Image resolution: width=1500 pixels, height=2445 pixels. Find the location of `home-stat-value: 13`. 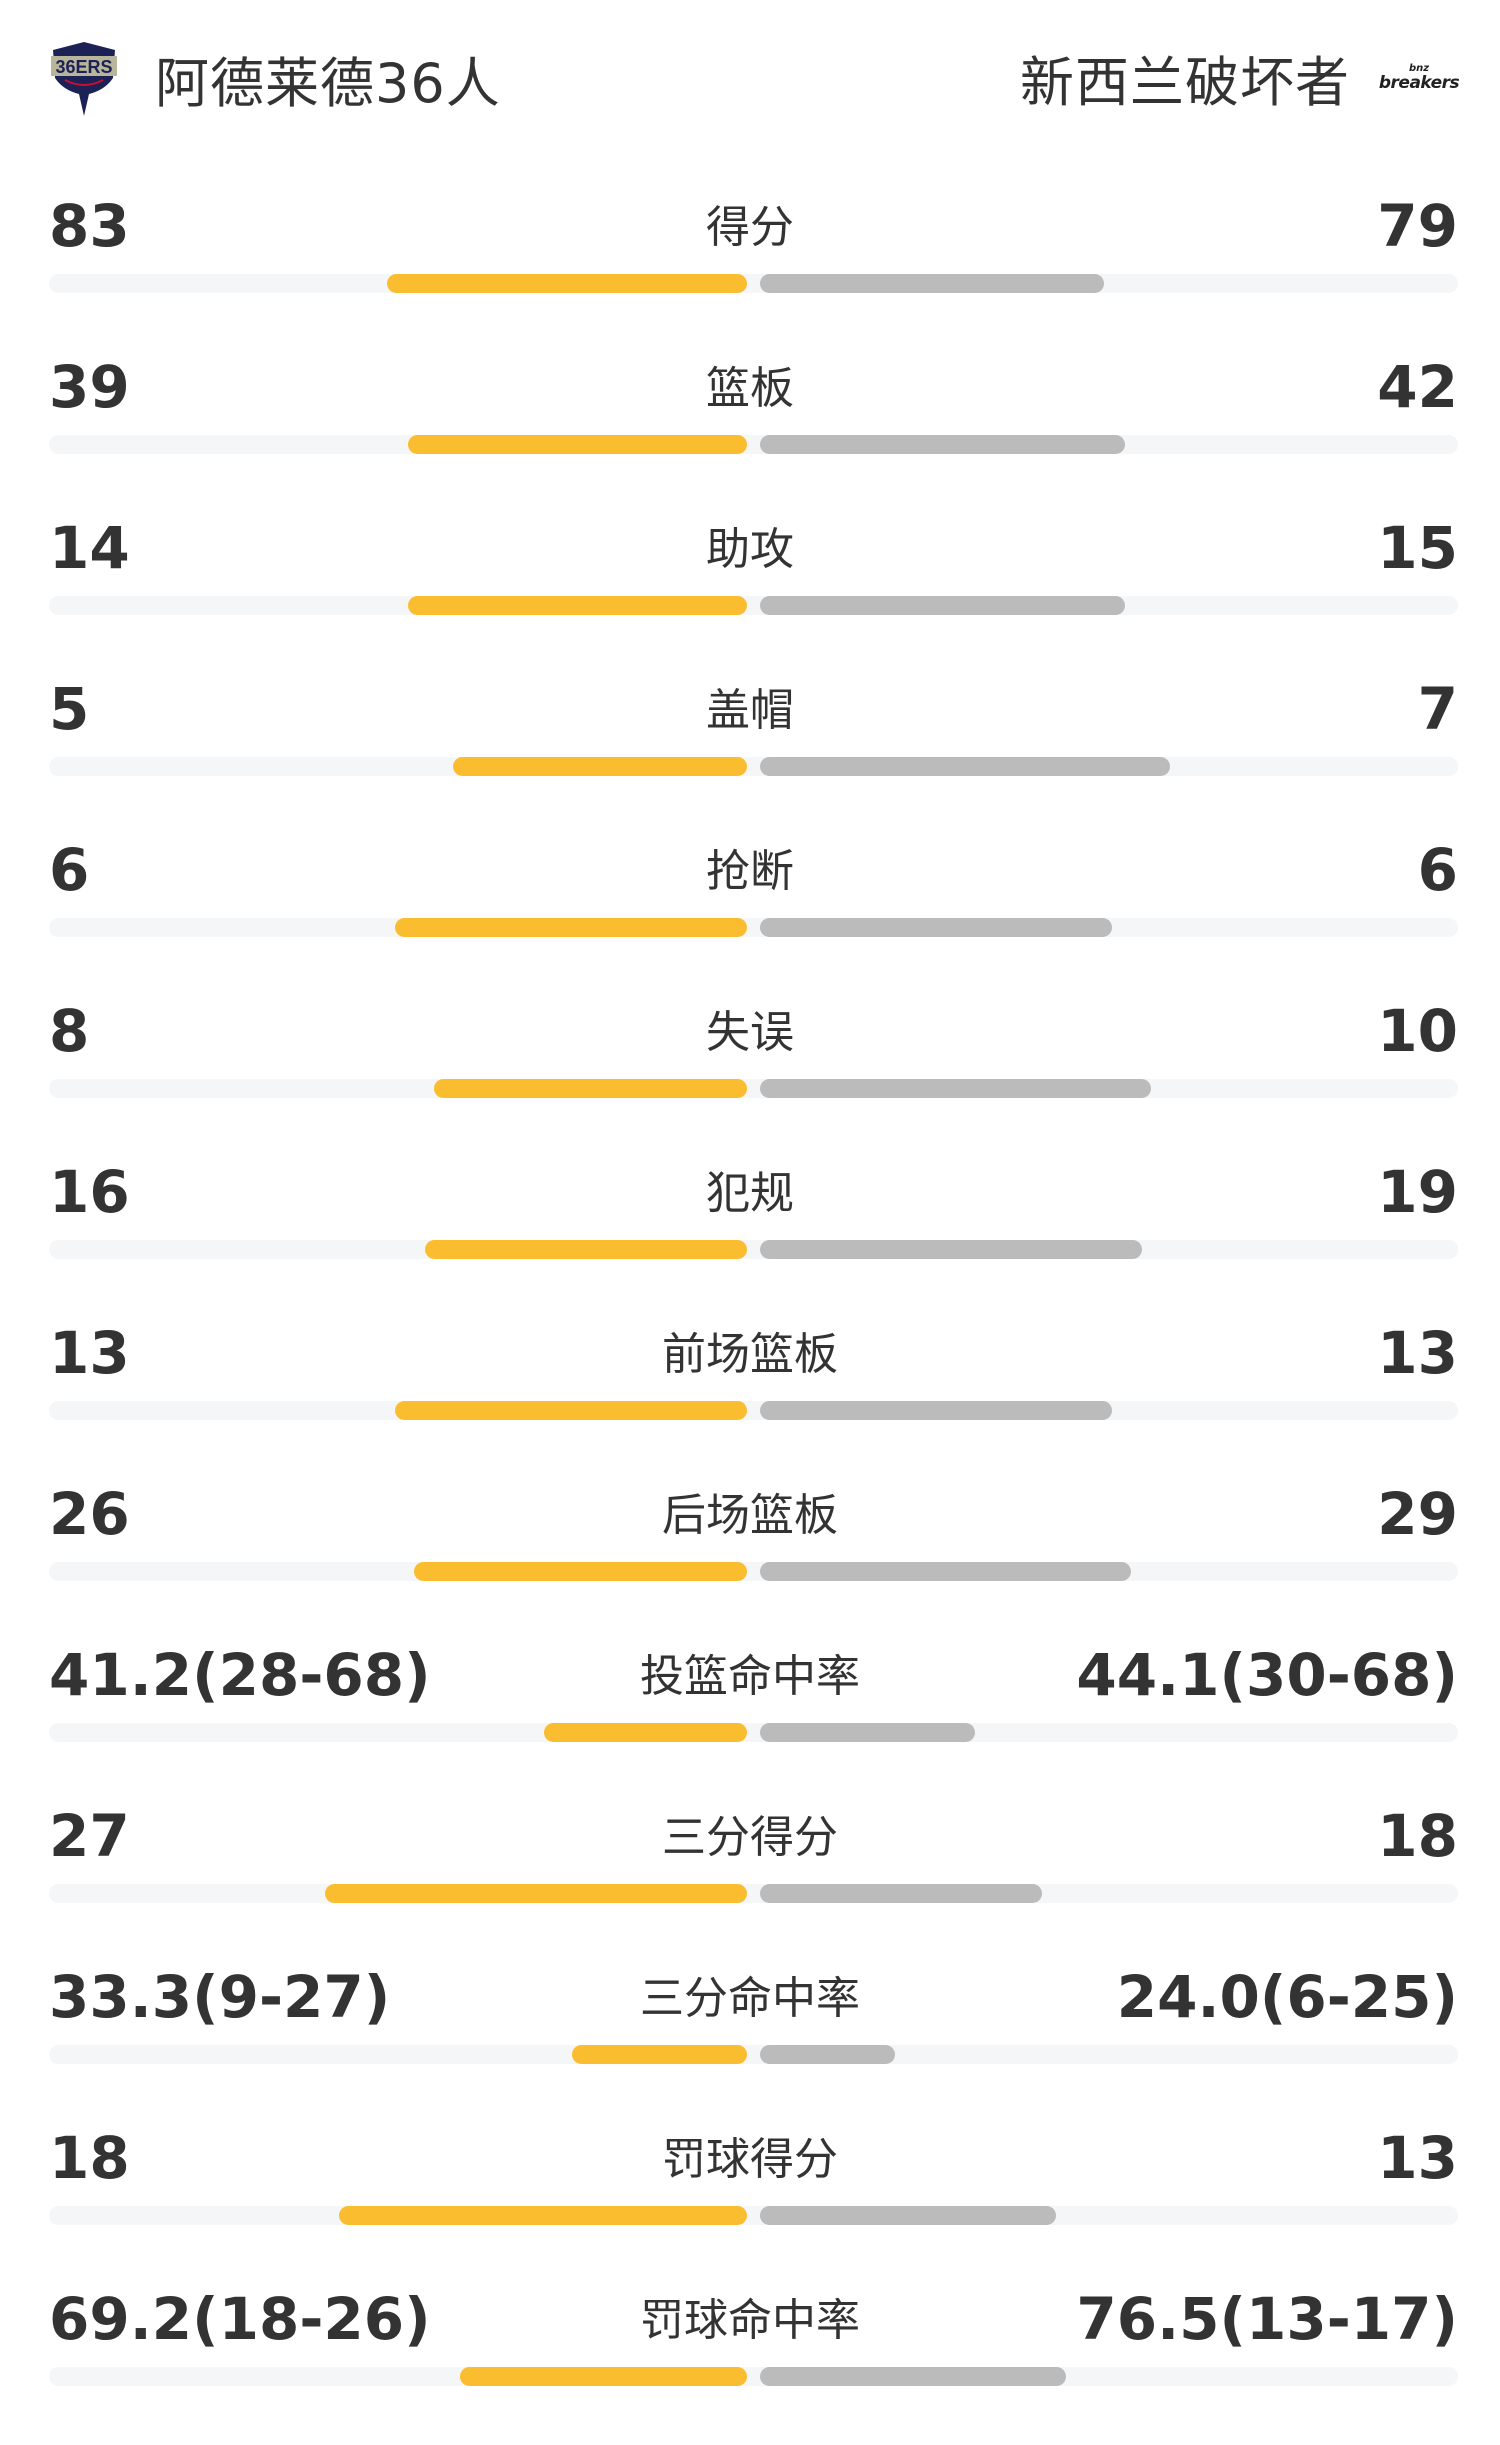

home-stat-value: 13 is located at coordinates (89, 1353).